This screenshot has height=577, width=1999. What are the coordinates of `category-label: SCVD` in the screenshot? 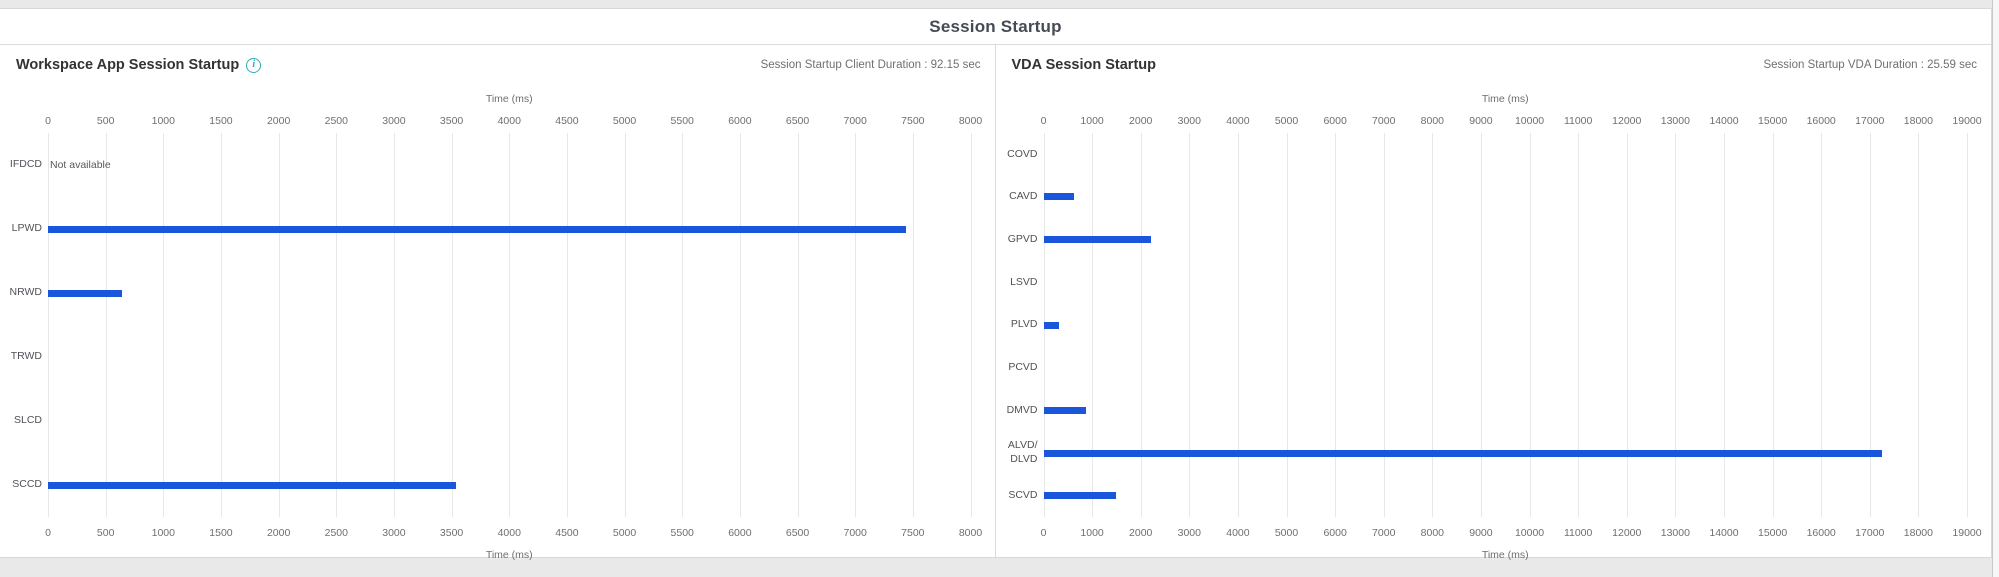 It's located at (1023, 494).